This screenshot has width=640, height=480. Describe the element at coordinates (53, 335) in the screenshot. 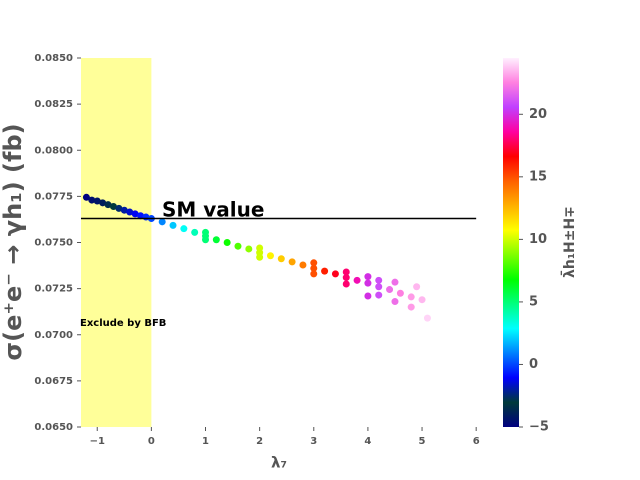

I see `y-tick-label: 0.0700` at that location.